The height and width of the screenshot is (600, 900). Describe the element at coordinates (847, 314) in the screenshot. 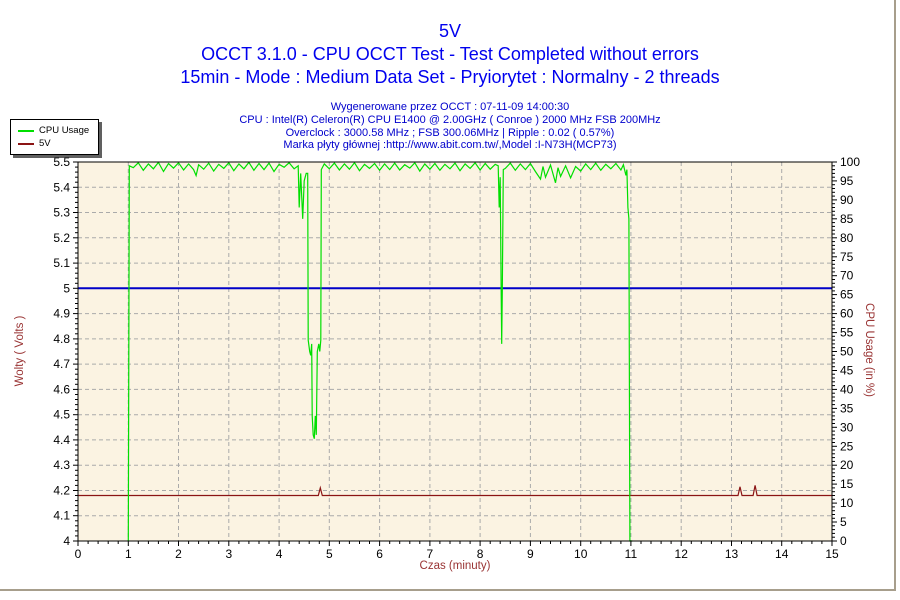

I see `svg-text: 60` at that location.